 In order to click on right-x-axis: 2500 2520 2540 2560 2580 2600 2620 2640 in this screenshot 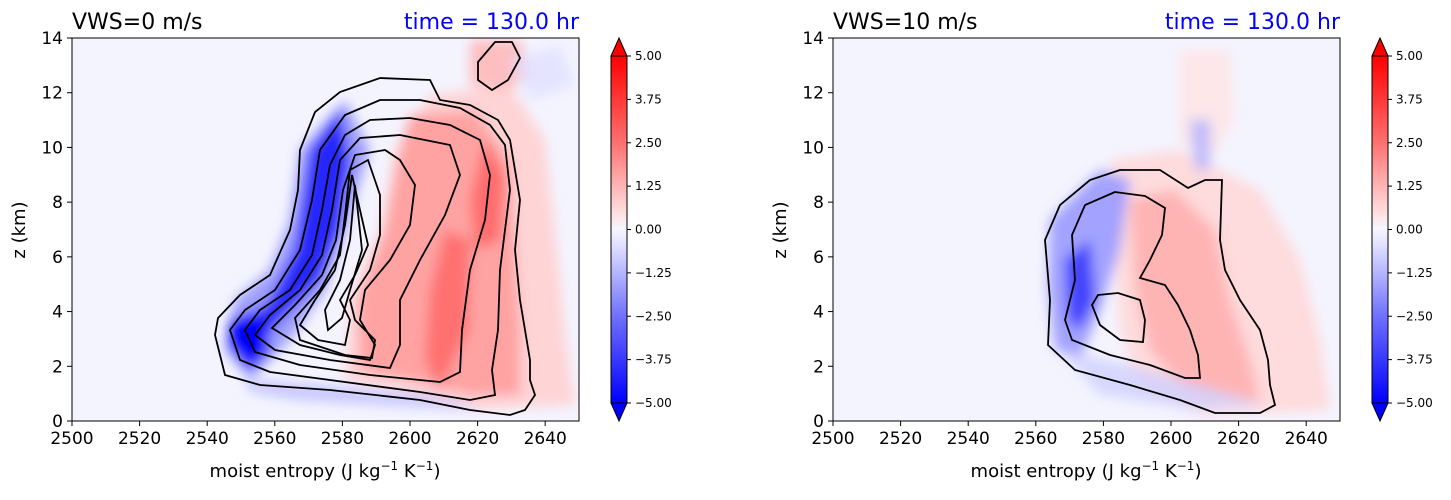, I will do `click(1069, 435)`.